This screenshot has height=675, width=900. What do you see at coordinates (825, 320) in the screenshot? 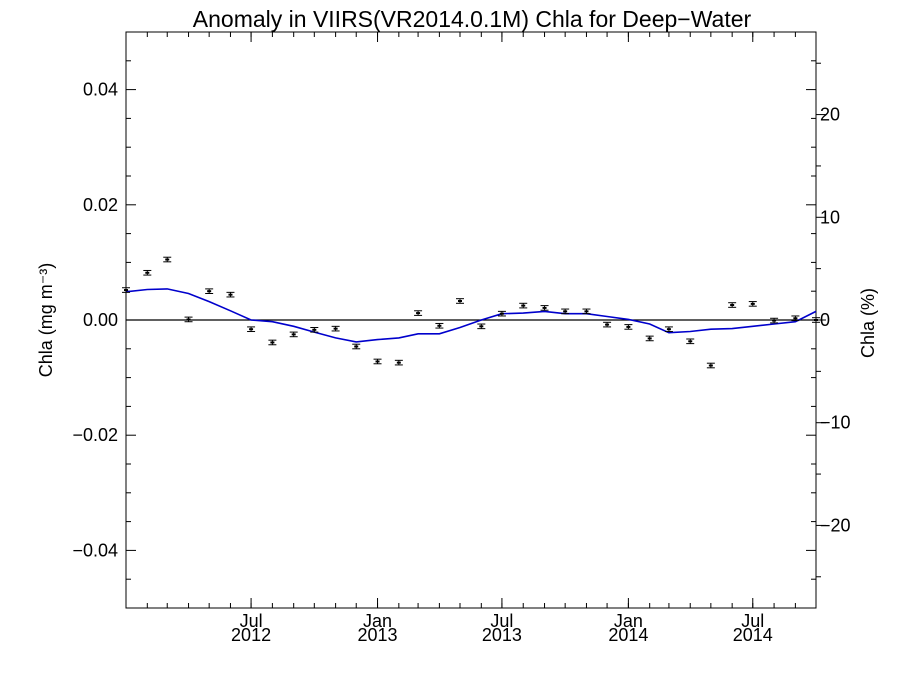
I see `right-tick-label: 0` at bounding box center [825, 320].